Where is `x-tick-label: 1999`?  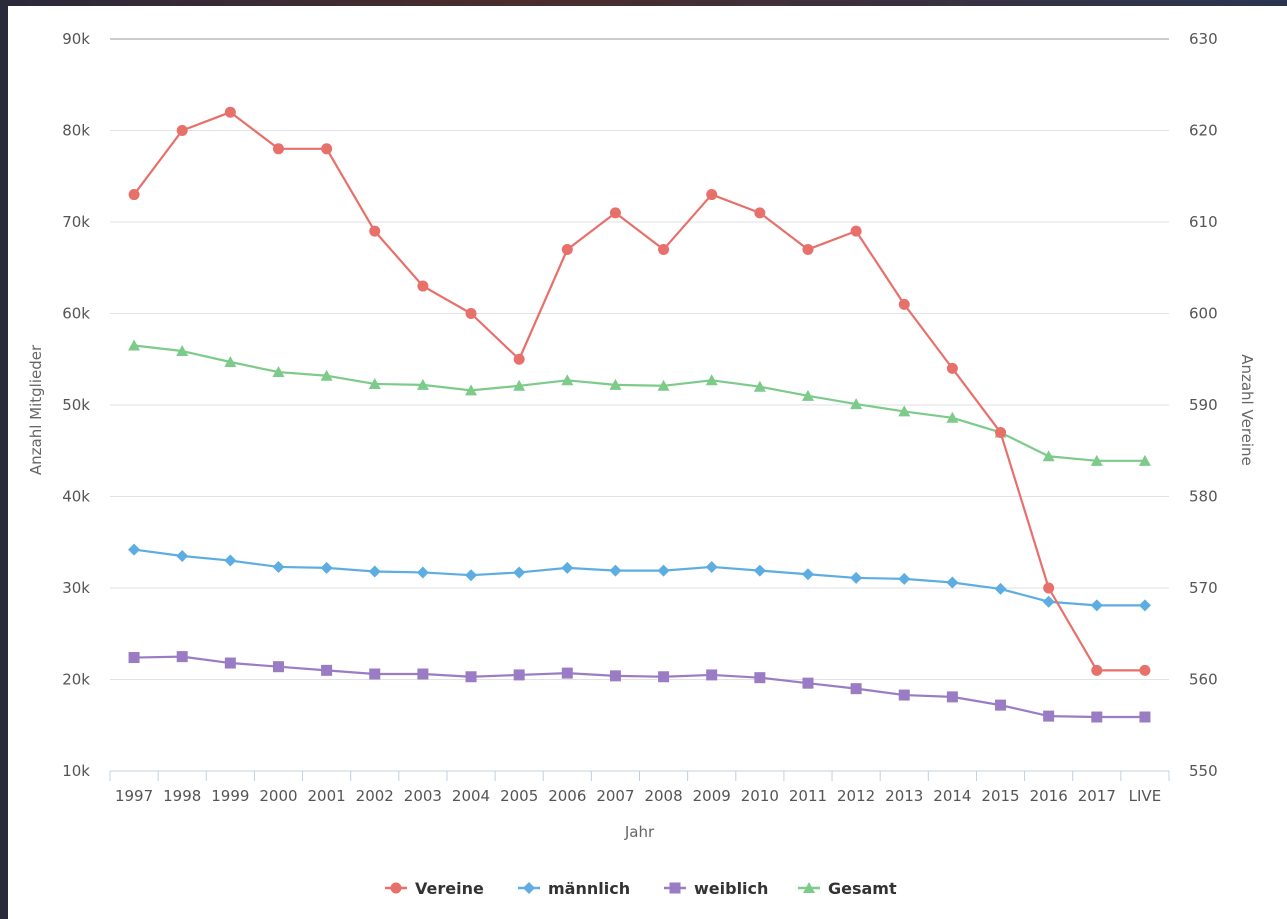 x-tick-label: 1999 is located at coordinates (230, 796).